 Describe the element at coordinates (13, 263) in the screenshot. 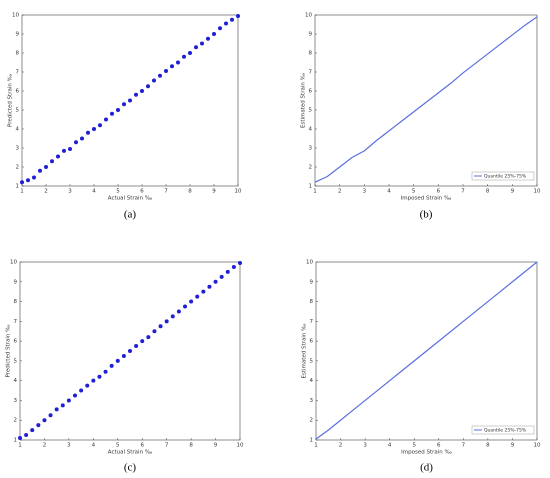

I see `y-tick-label: 10` at that location.